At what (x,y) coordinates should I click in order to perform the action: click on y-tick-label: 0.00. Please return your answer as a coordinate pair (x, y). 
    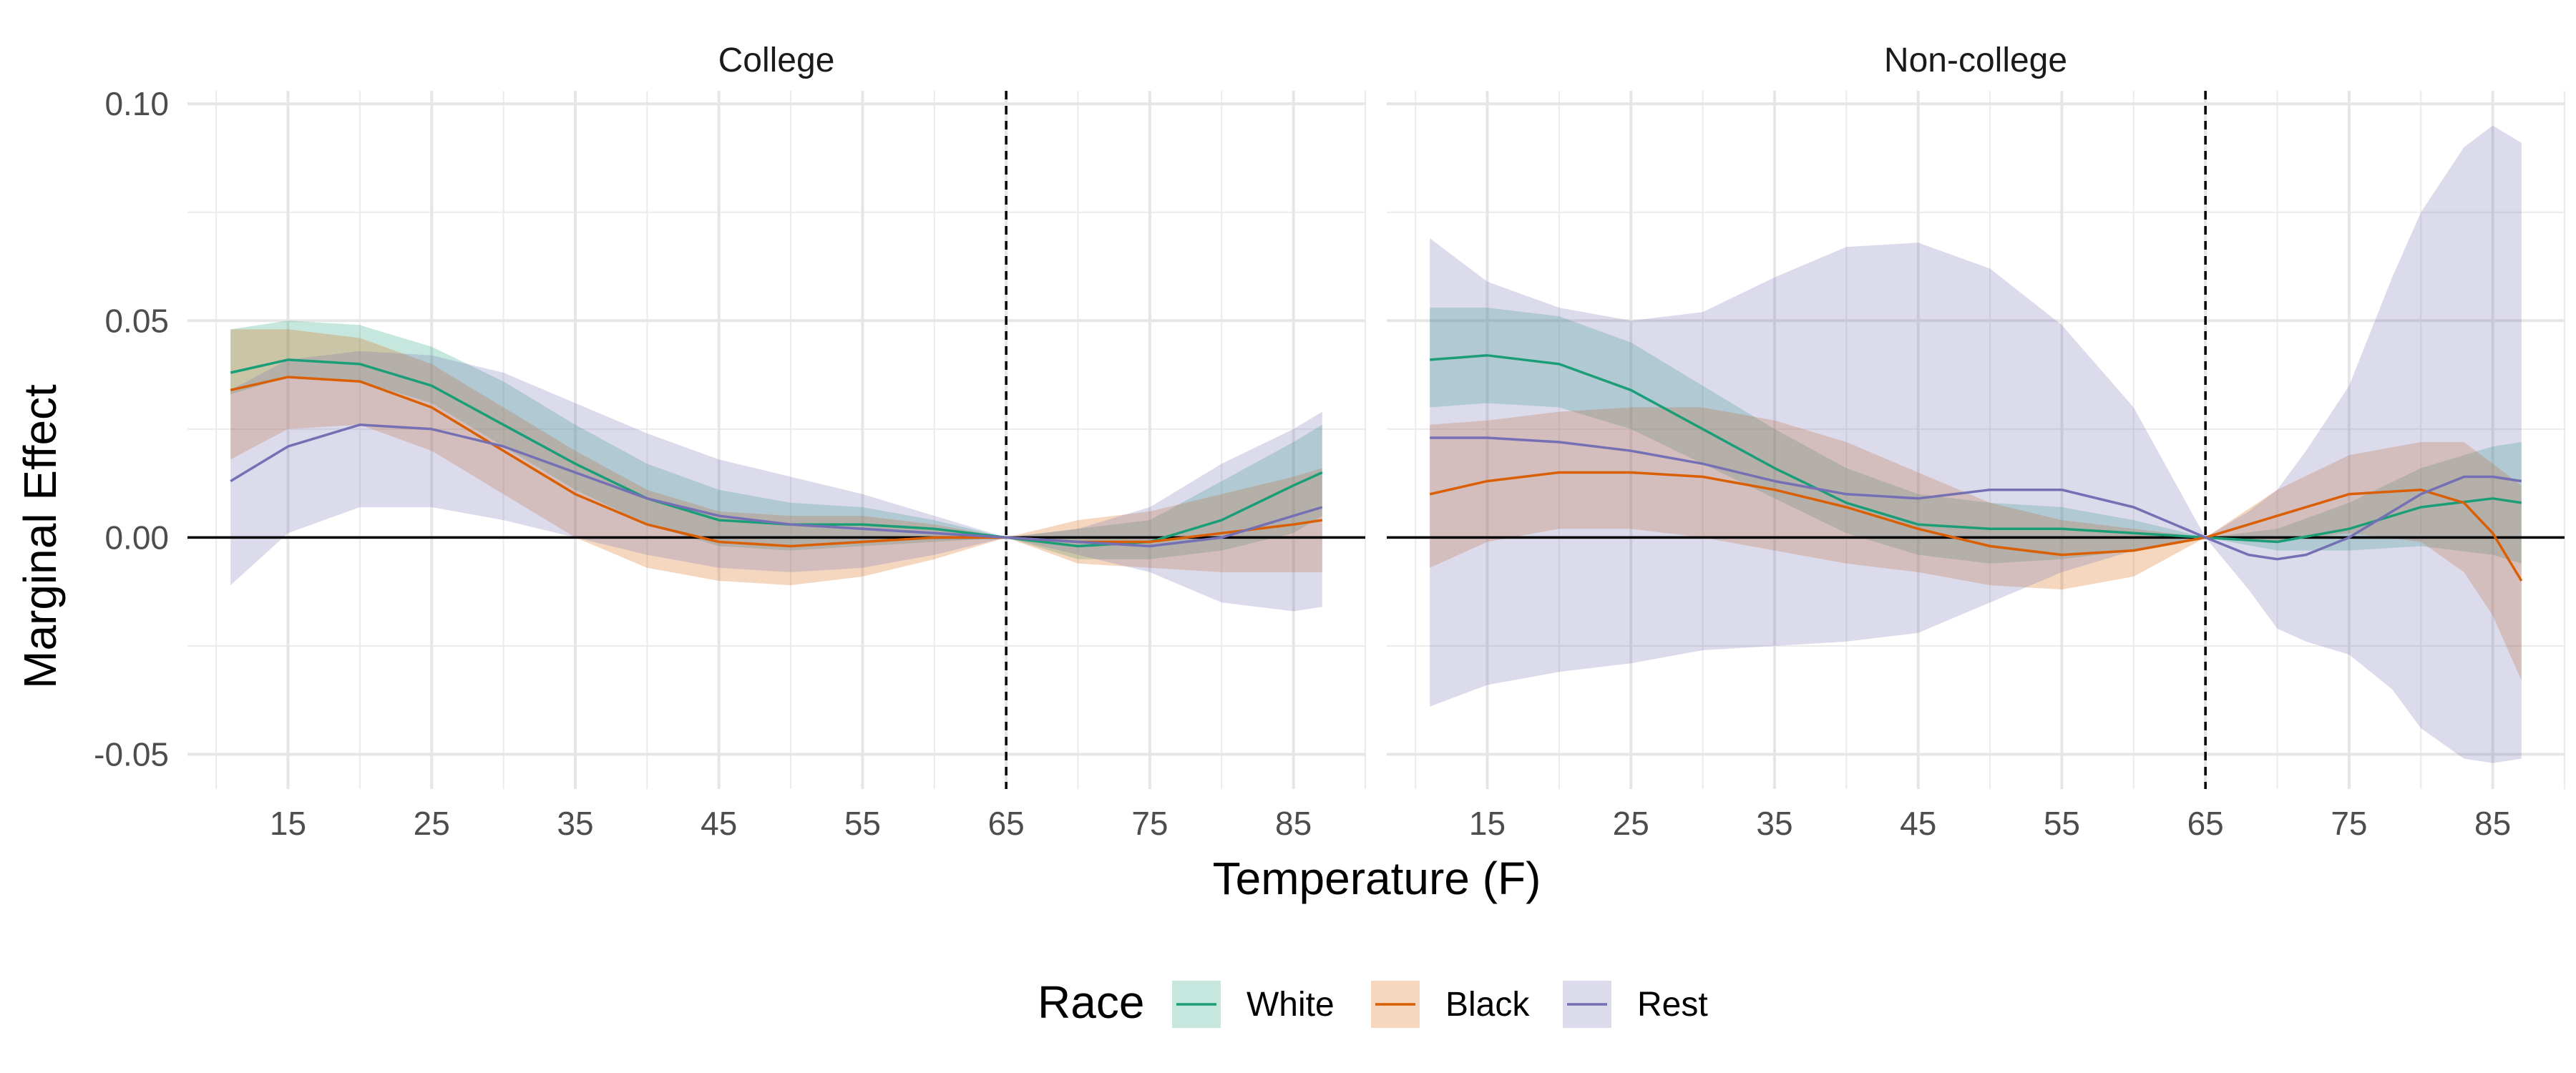
    Looking at the image, I should click on (136, 537).